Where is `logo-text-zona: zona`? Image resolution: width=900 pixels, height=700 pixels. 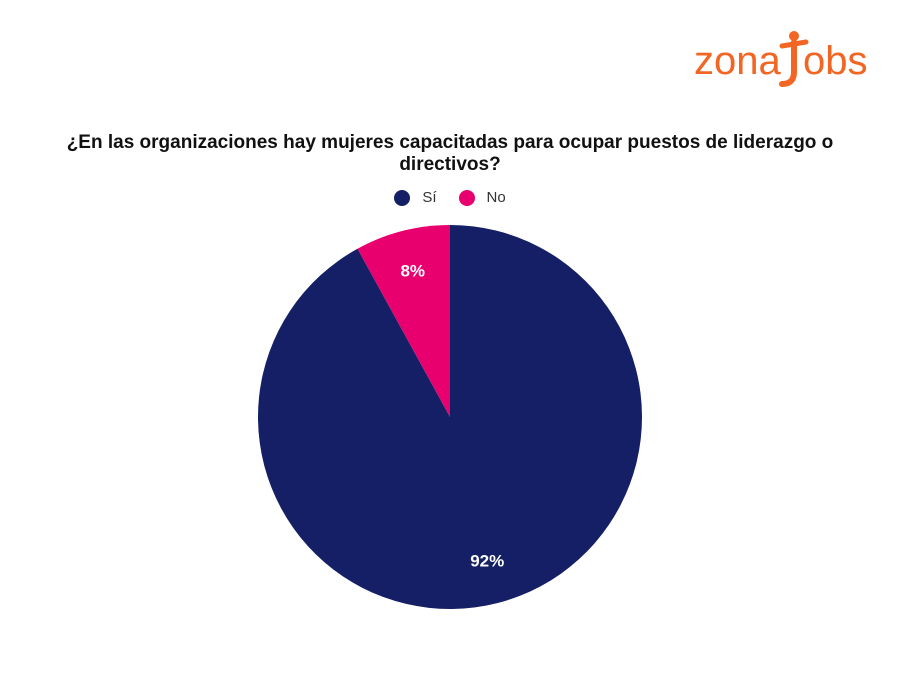 logo-text-zona: zona is located at coordinates (737, 61).